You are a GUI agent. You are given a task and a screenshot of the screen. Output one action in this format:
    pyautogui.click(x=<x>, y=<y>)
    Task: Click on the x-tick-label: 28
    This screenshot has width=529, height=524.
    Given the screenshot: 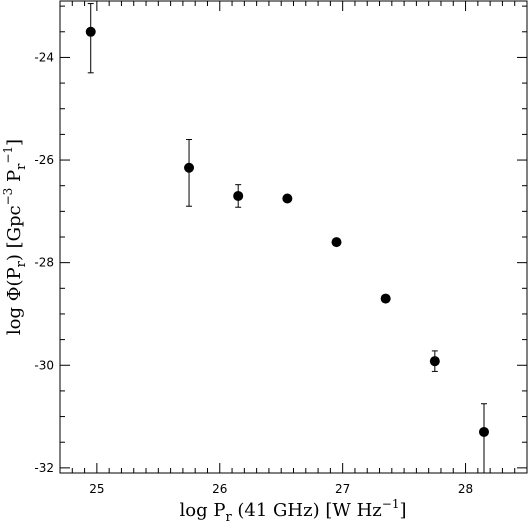 What is the action you would take?
    pyautogui.click(x=465, y=489)
    